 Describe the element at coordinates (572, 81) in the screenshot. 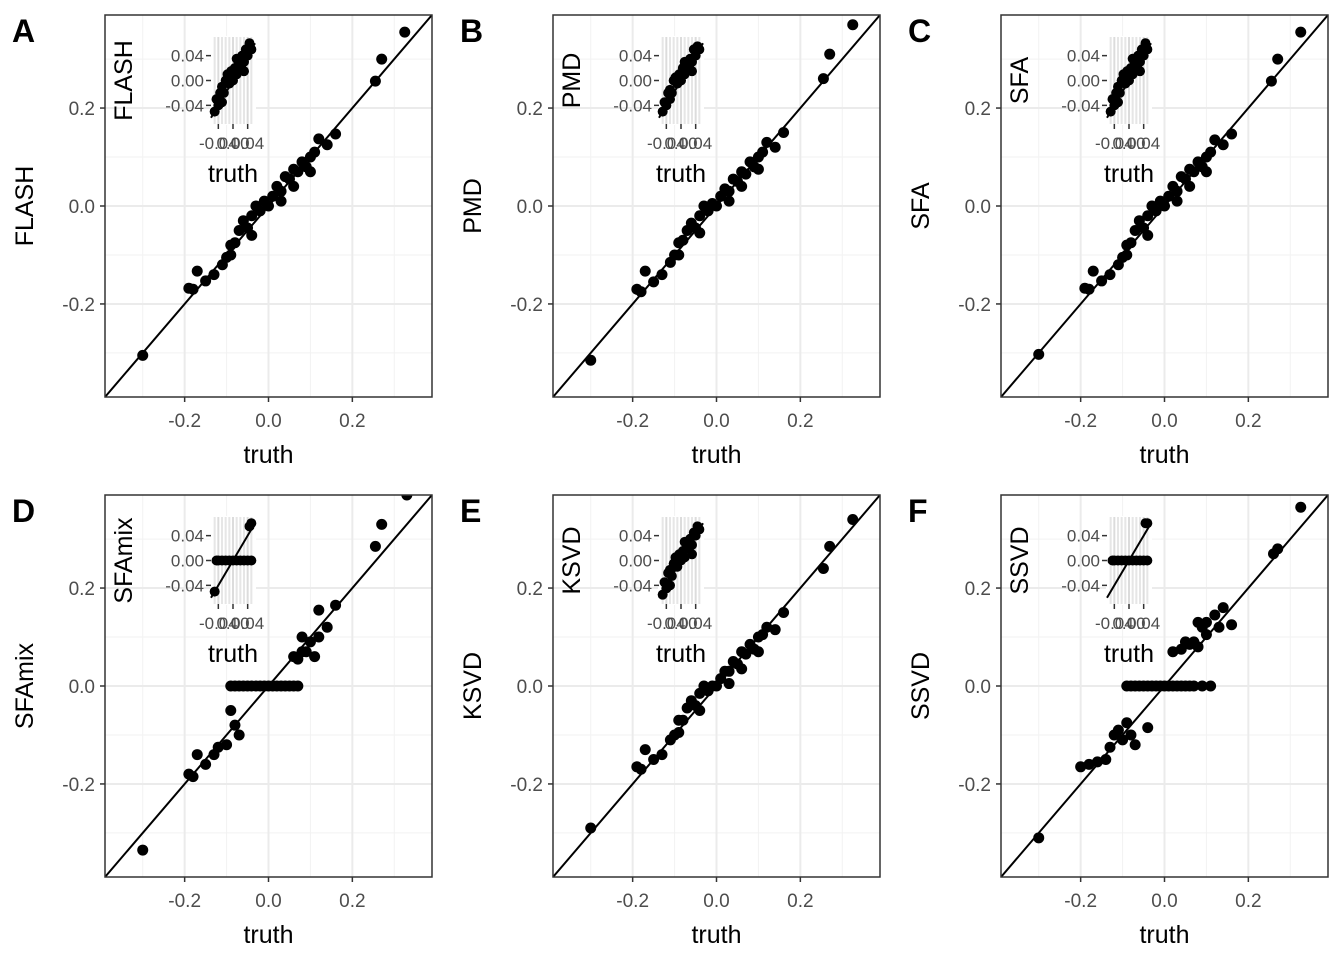

I see `inset-y-axis-title: PMD` at that location.